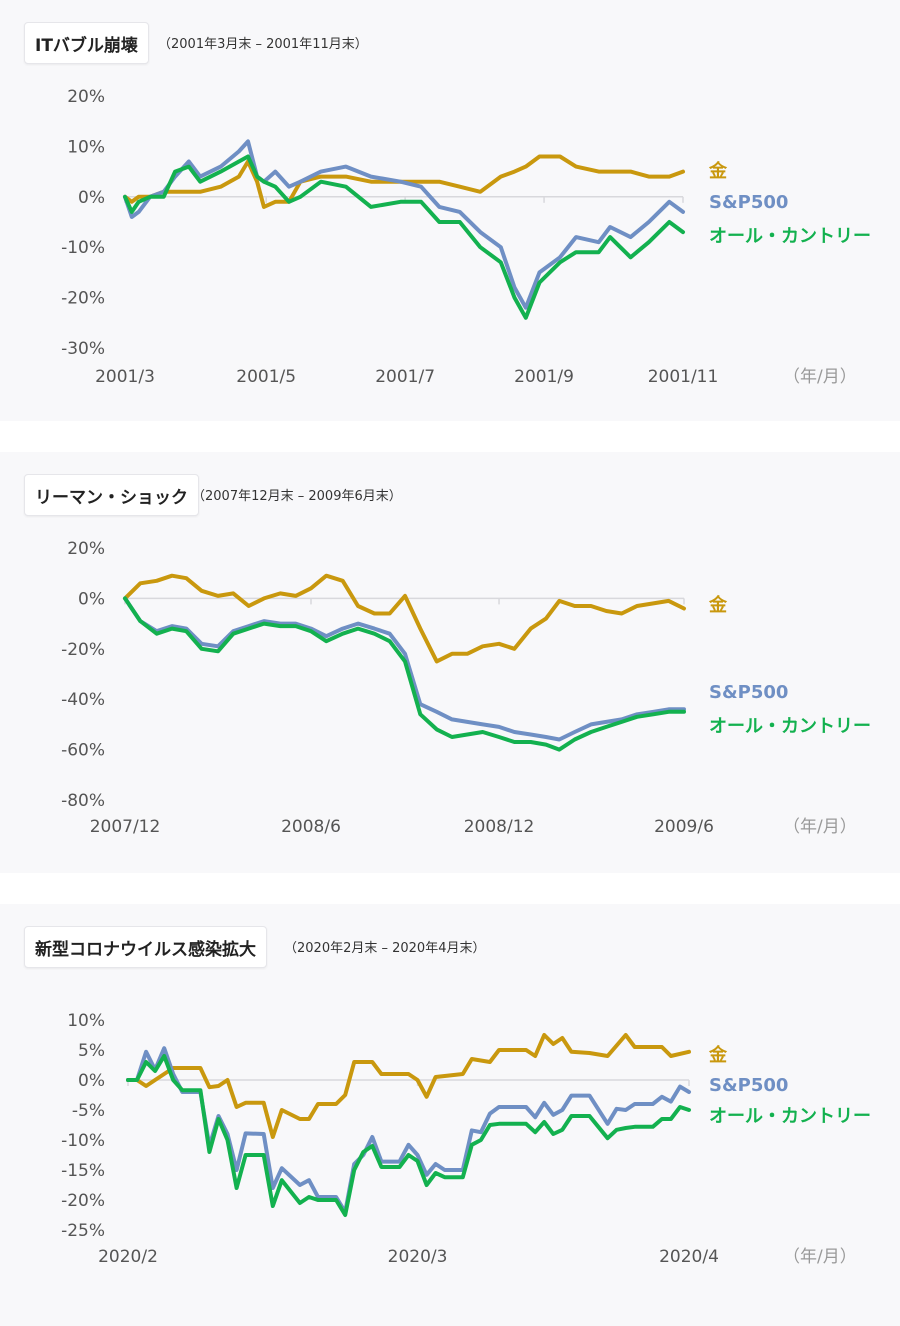 Image resolution: width=900 pixels, height=1326 pixels. What do you see at coordinates (145, 947) in the screenshot?
I see `chart-title: 新型コロナウイルス感染拡大` at bounding box center [145, 947].